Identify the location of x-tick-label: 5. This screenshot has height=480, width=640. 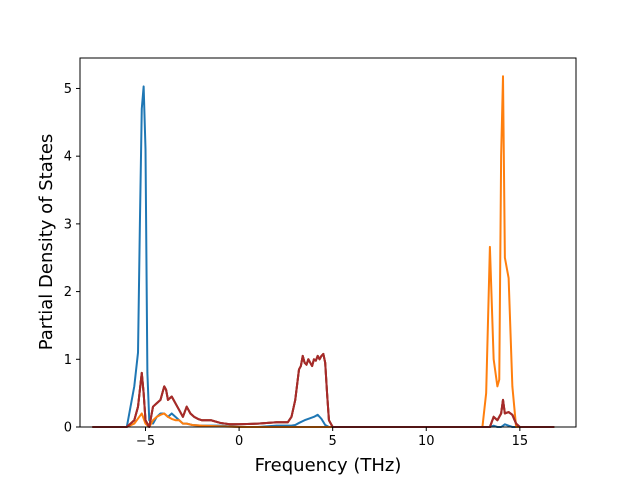
(333, 441).